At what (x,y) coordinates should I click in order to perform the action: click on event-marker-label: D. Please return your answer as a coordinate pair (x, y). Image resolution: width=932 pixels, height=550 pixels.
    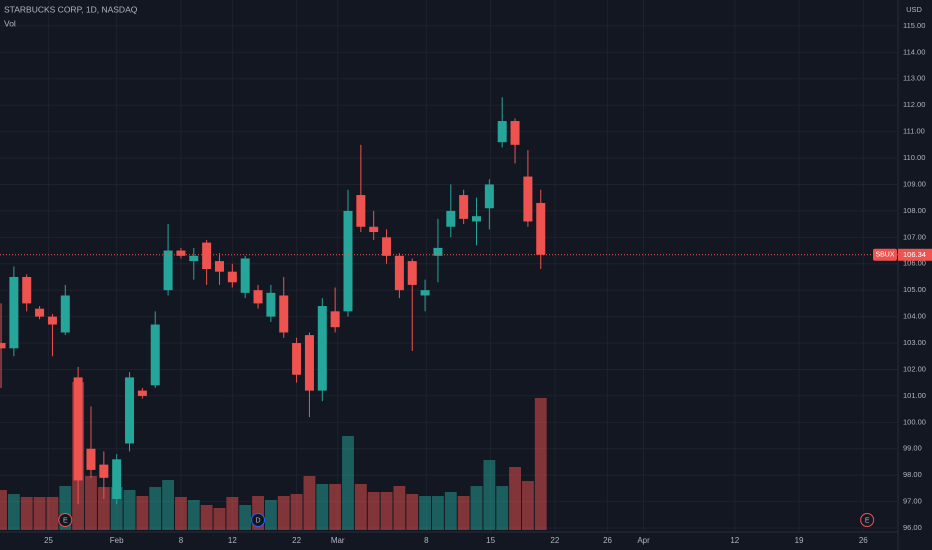
    Looking at the image, I should click on (258, 520).